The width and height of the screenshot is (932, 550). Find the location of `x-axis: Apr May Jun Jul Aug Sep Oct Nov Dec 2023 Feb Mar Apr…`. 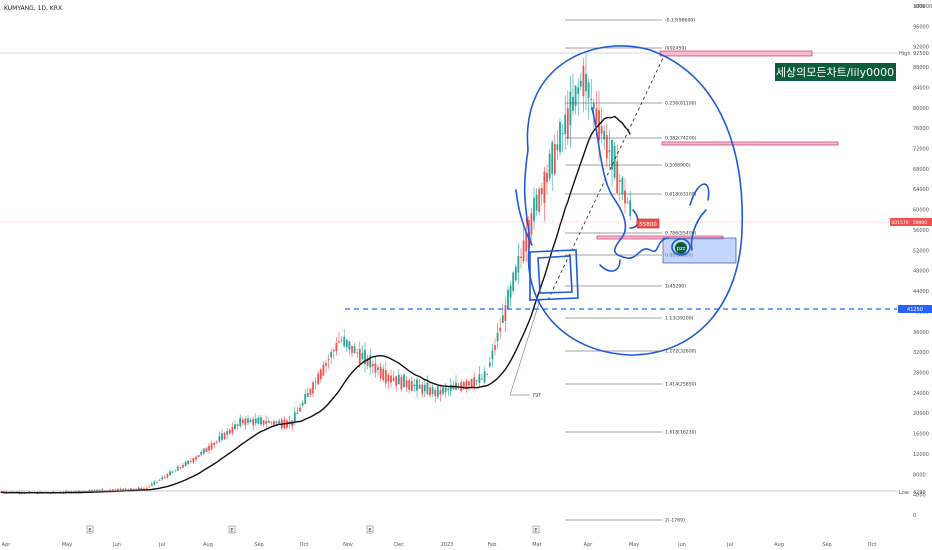

x-axis: Apr May Jun Jul Aug Sep Oct Nov Dec 2023 Feb Mar Apr… is located at coordinates (439, 545).